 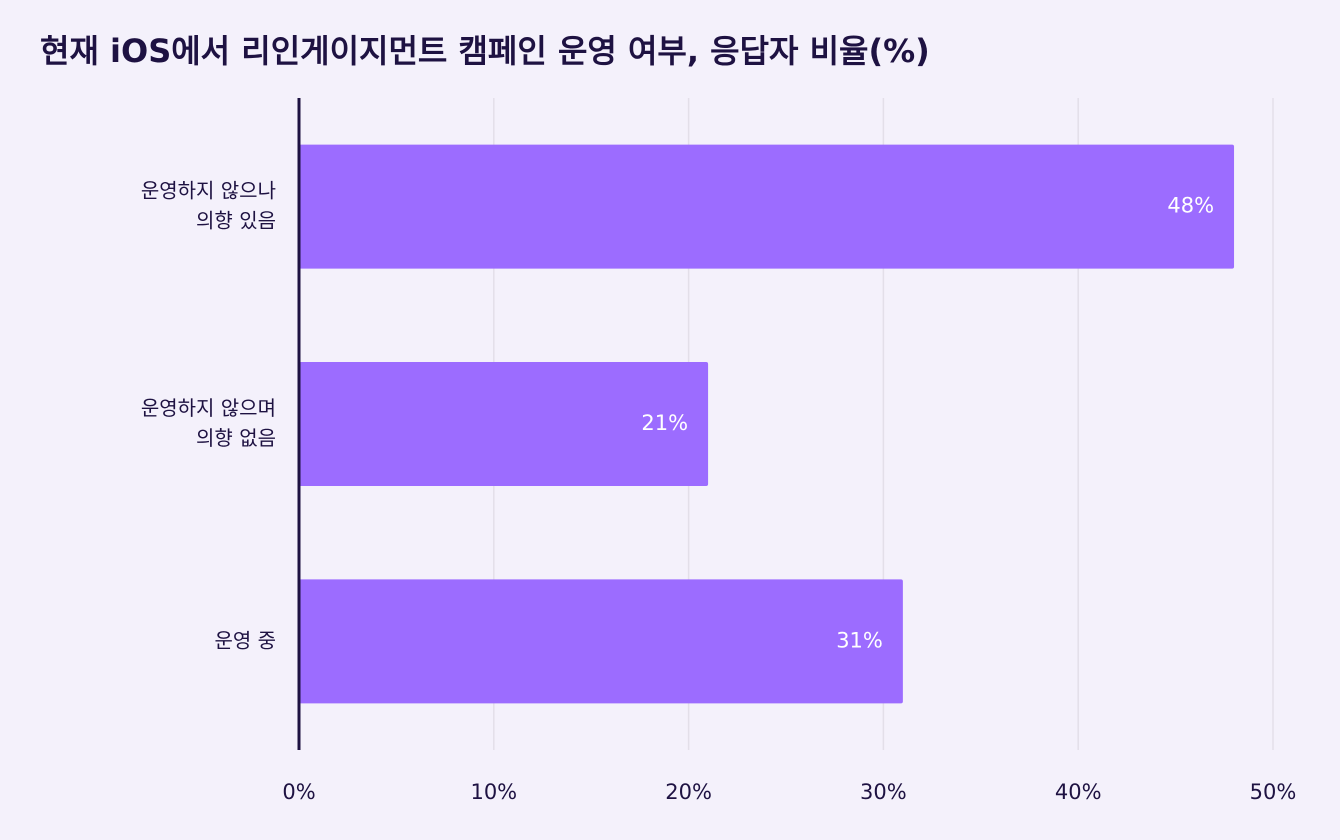 I want to click on x-tick-label: 50%, so click(x=1273, y=792).